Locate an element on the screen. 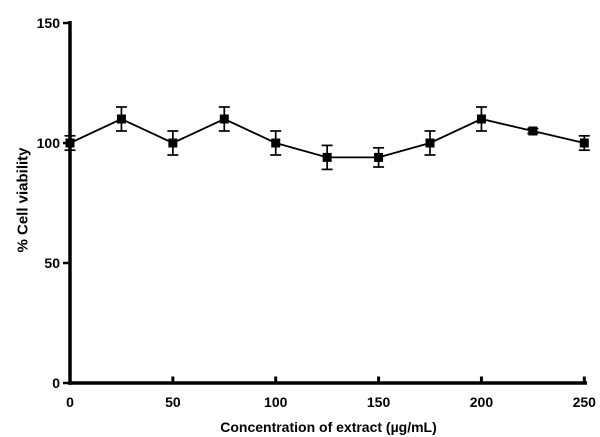 This screenshot has width=600, height=437. x-tick-label: 50 is located at coordinates (173, 402).